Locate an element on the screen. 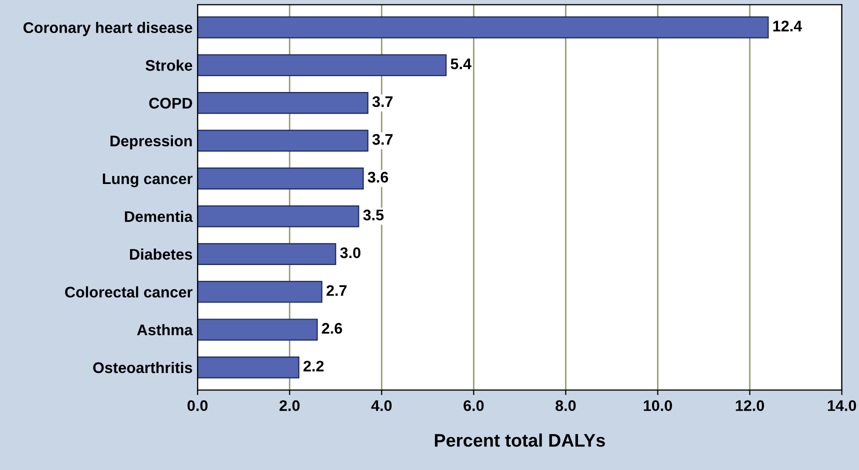  x-tick-label: 0.0 is located at coordinates (198, 406).